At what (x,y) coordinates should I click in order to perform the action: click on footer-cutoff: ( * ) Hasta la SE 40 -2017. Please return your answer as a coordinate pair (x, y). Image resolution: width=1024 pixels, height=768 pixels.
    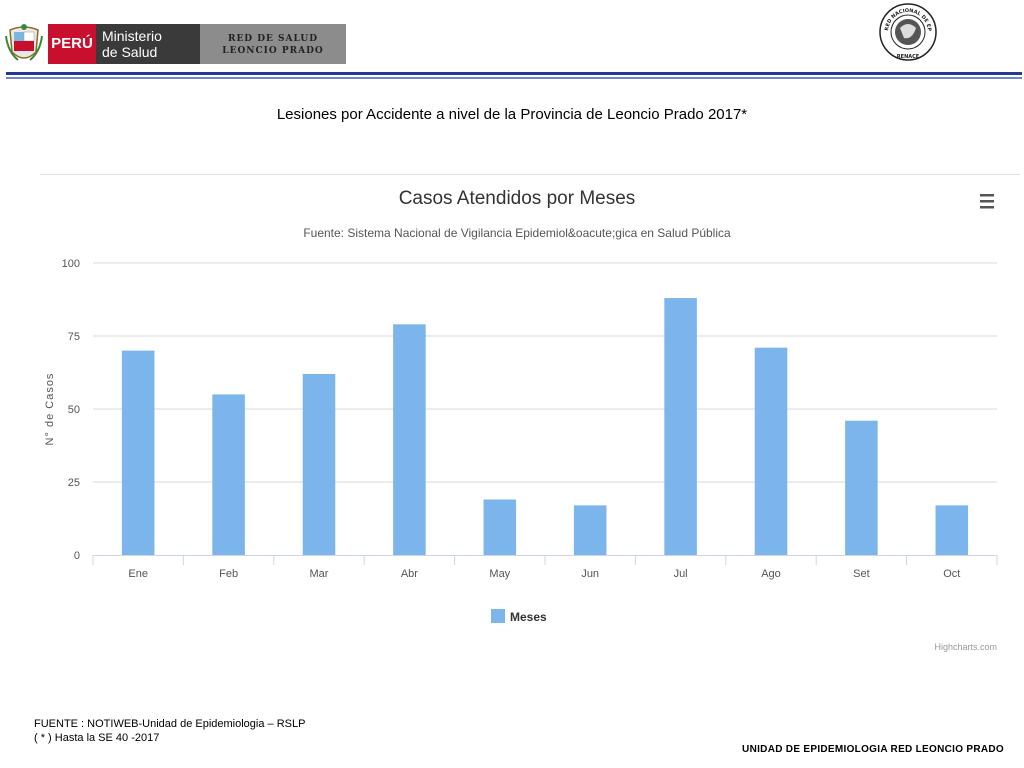
    Looking at the image, I should click on (97, 738).